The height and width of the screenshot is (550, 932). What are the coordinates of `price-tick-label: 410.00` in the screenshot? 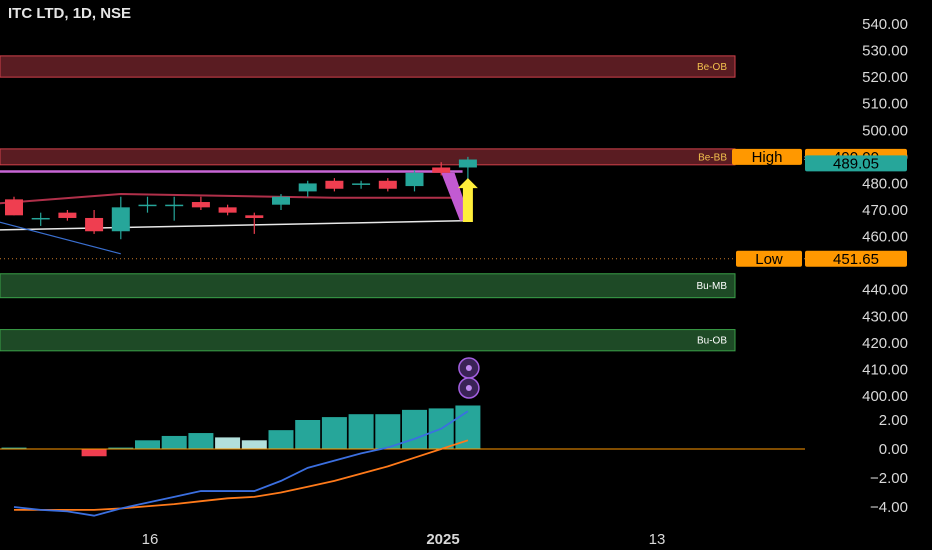 It's located at (885, 369).